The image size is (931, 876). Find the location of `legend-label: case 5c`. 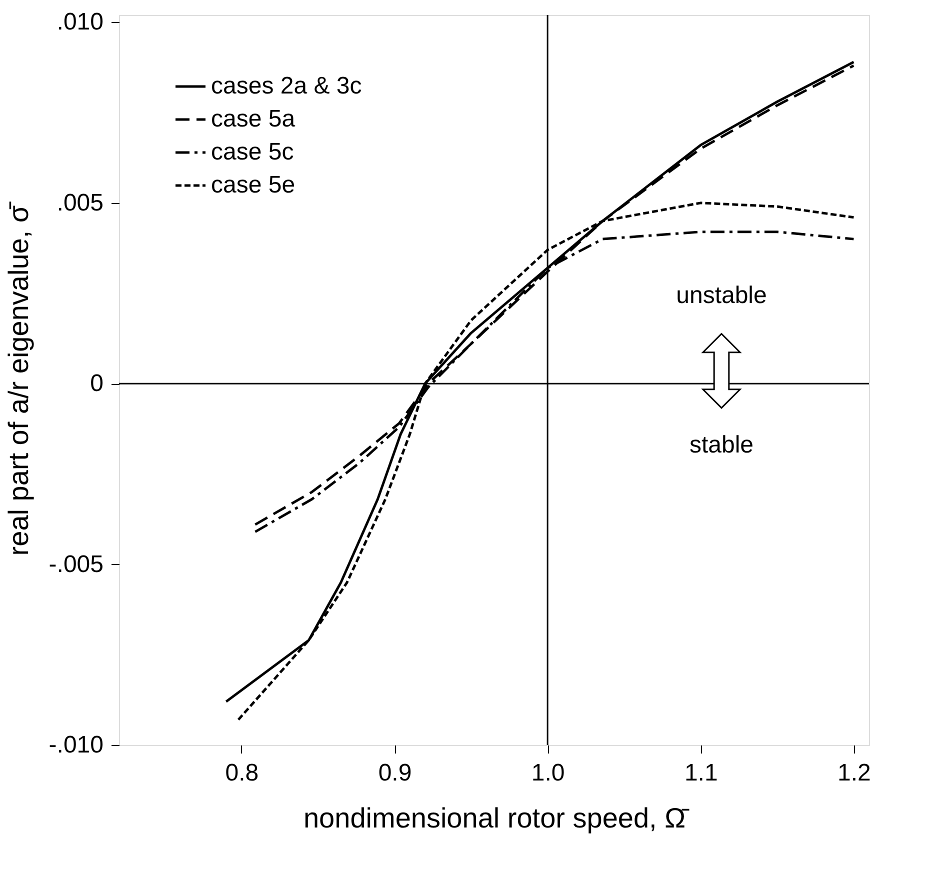

legend-label: case 5c is located at coordinates (252, 152).